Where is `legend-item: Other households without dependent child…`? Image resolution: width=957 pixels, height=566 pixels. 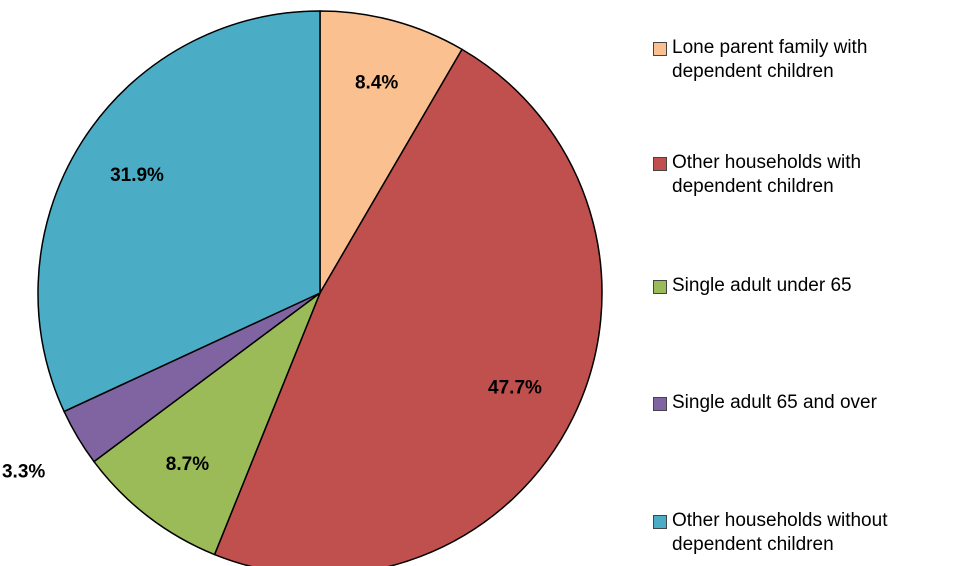
legend-item: Other households without dependent child… is located at coordinates (800, 533).